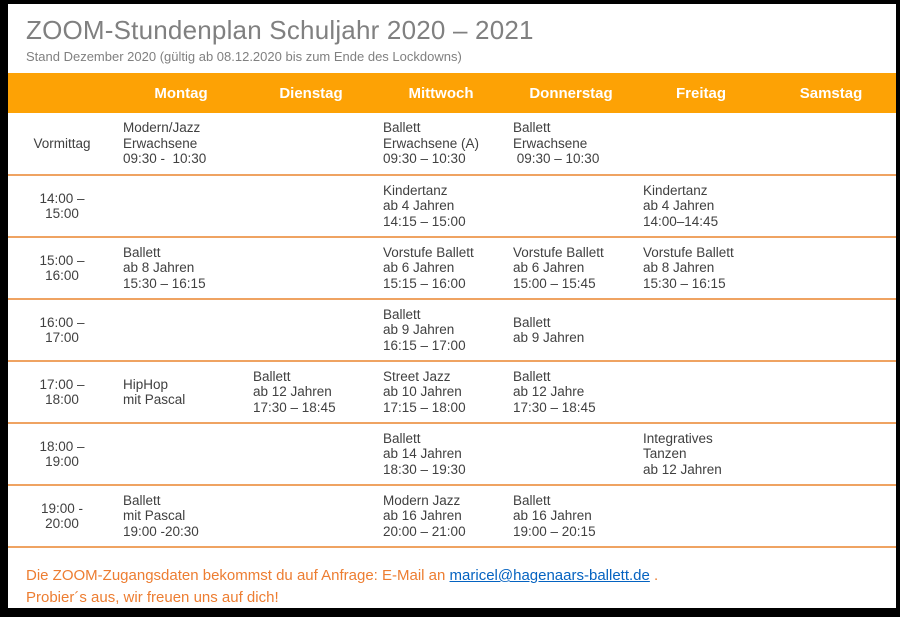 The width and height of the screenshot is (900, 617). Describe the element at coordinates (62, 330) in the screenshot. I see `time-slot-label: 16:00 –17:00` at that location.